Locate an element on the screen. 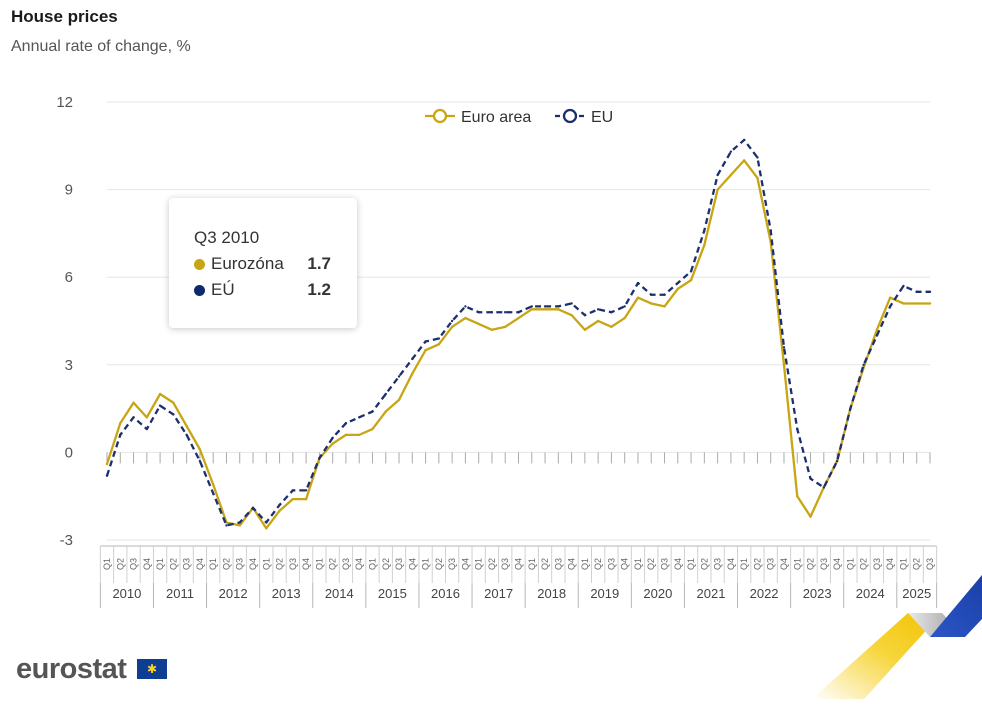  legend-label: Euro area is located at coordinates (496, 117).